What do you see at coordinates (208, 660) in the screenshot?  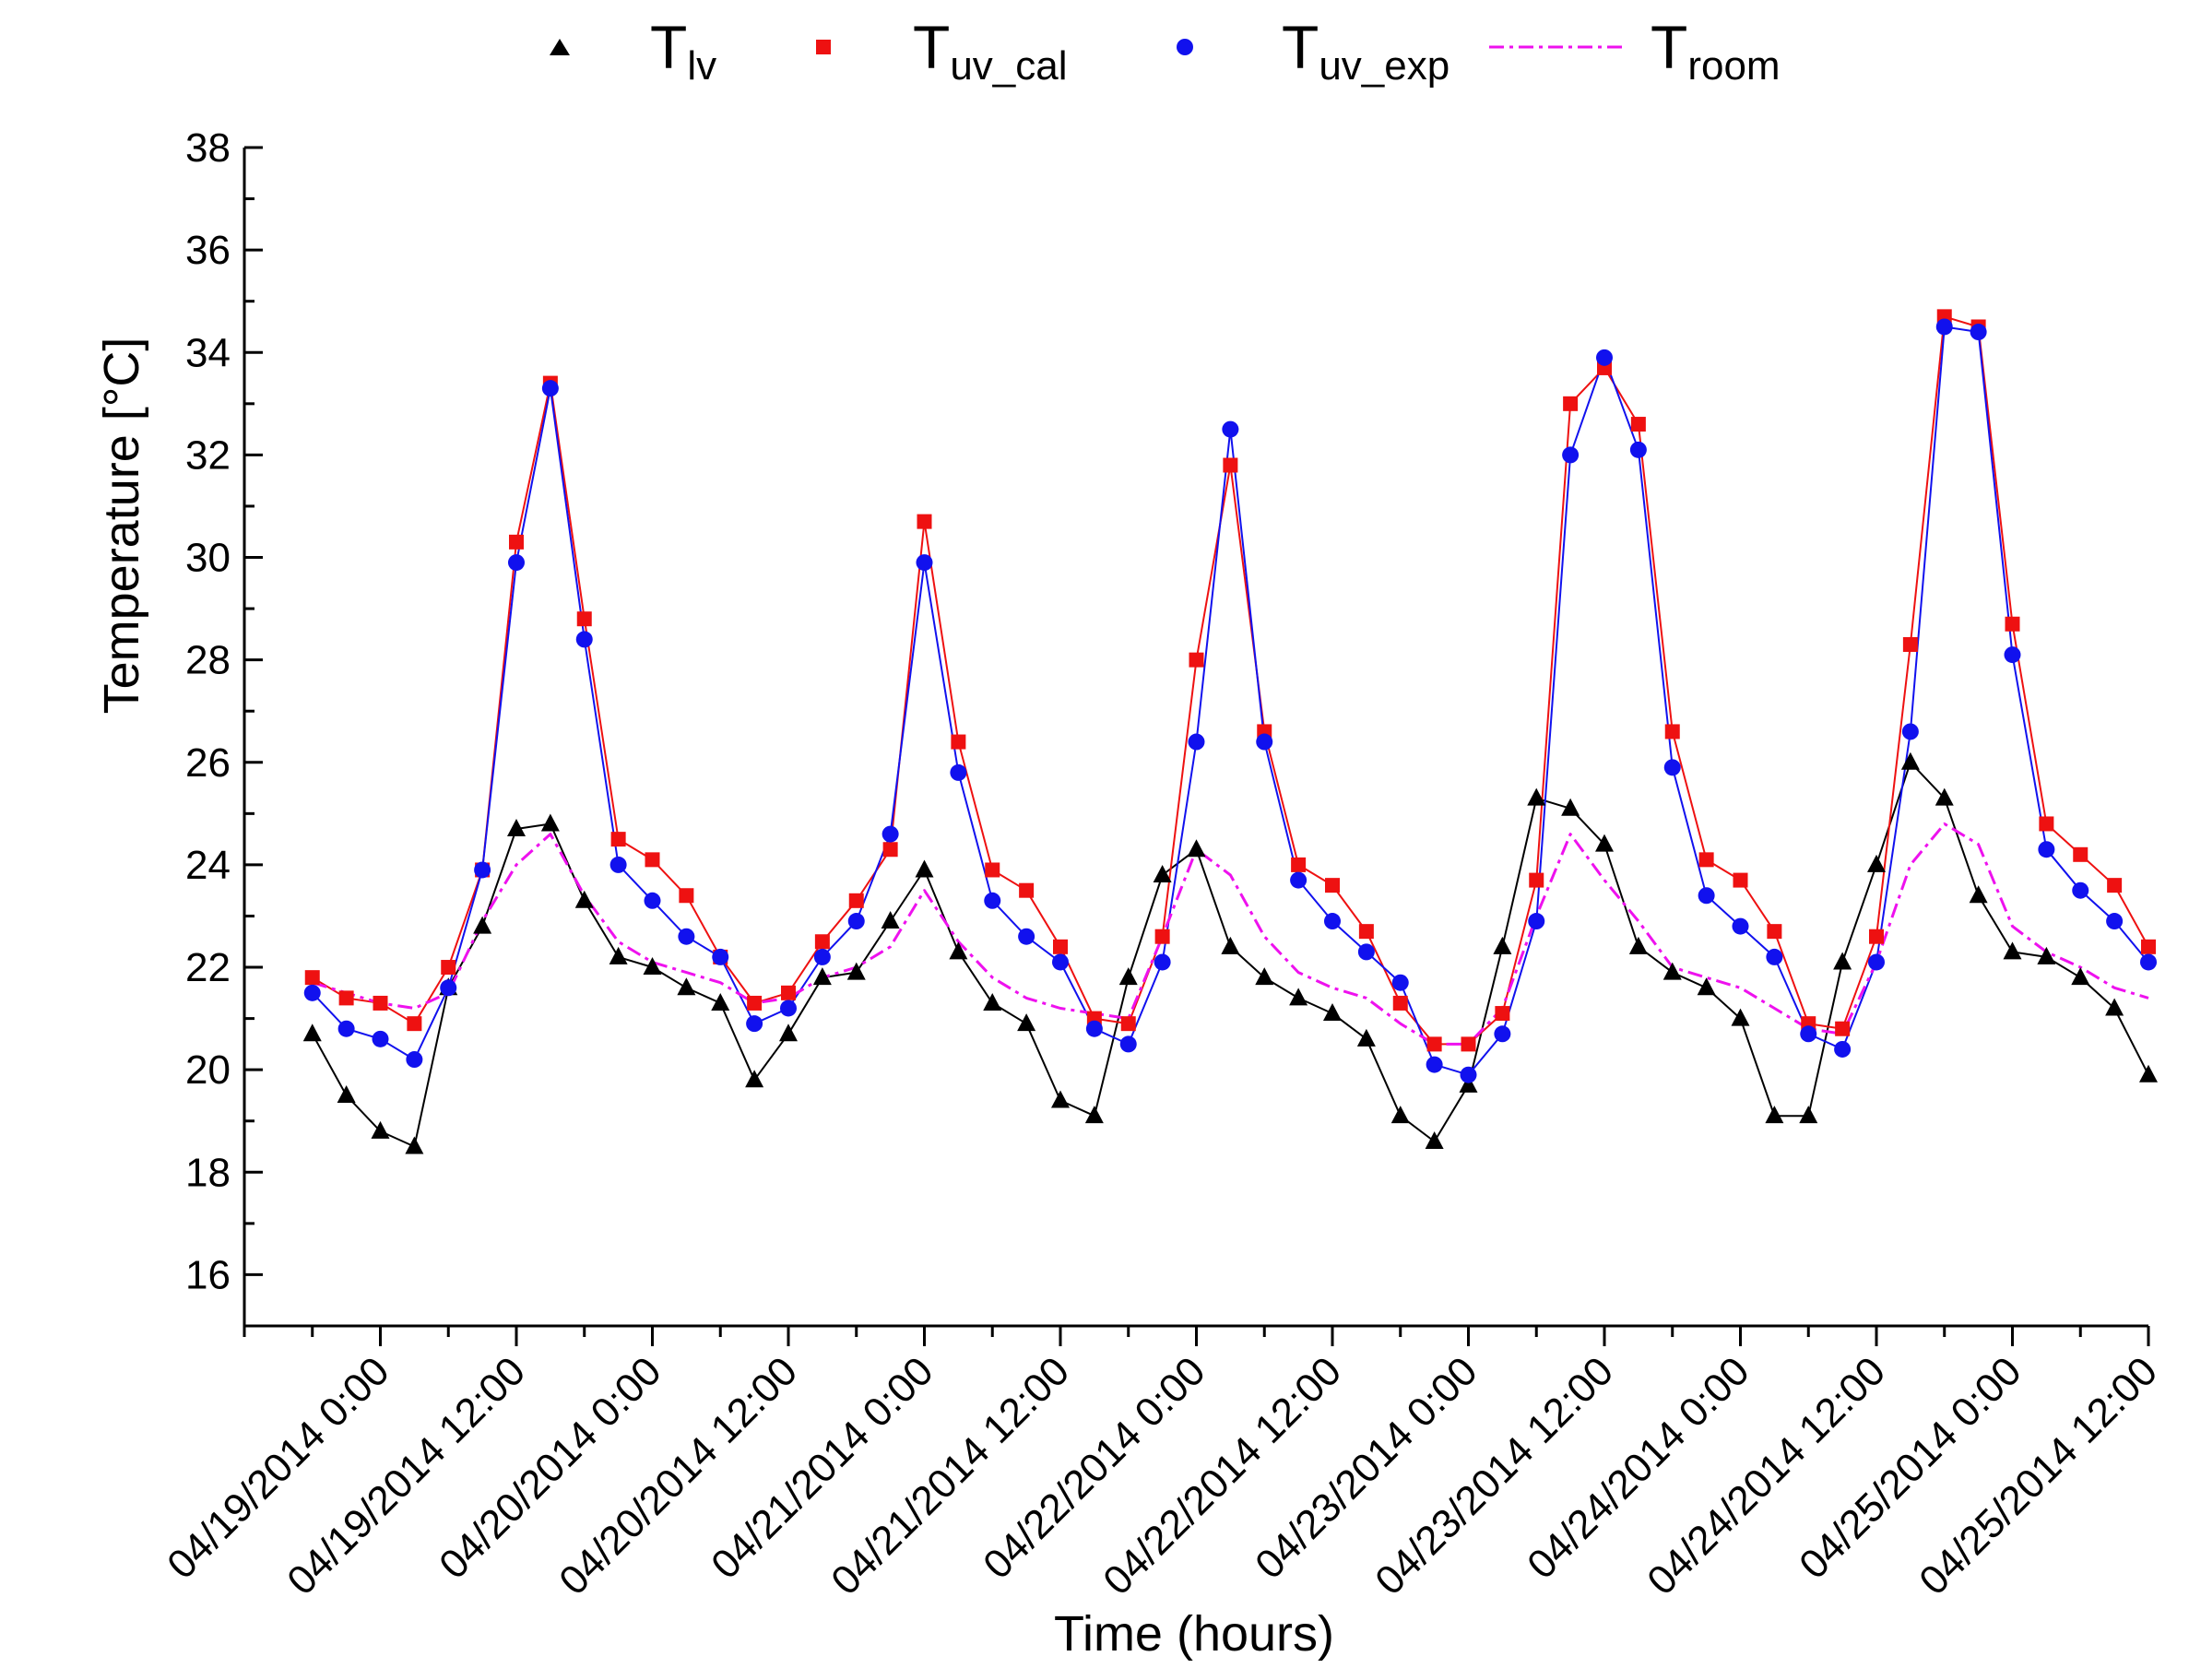 I see `y-tick-label: 28` at bounding box center [208, 660].